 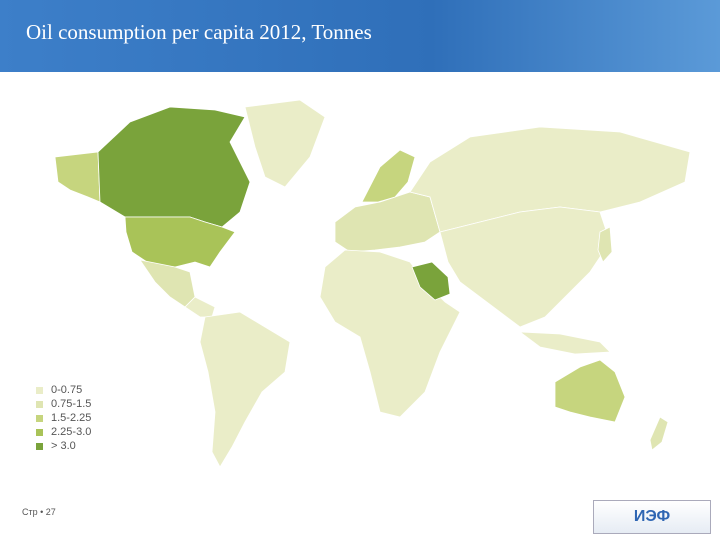 I want to click on legend-item: > 3.0, so click(x=63, y=446).